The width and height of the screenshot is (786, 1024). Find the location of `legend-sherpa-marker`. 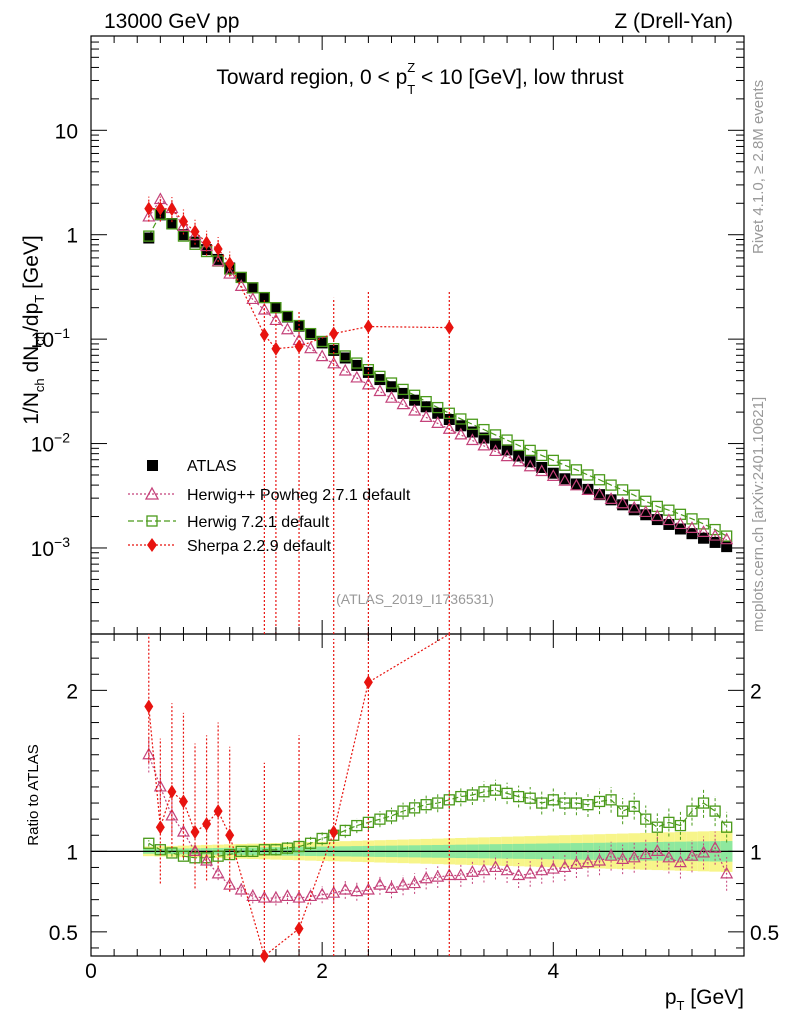

legend-sherpa-marker is located at coordinates (152, 545).